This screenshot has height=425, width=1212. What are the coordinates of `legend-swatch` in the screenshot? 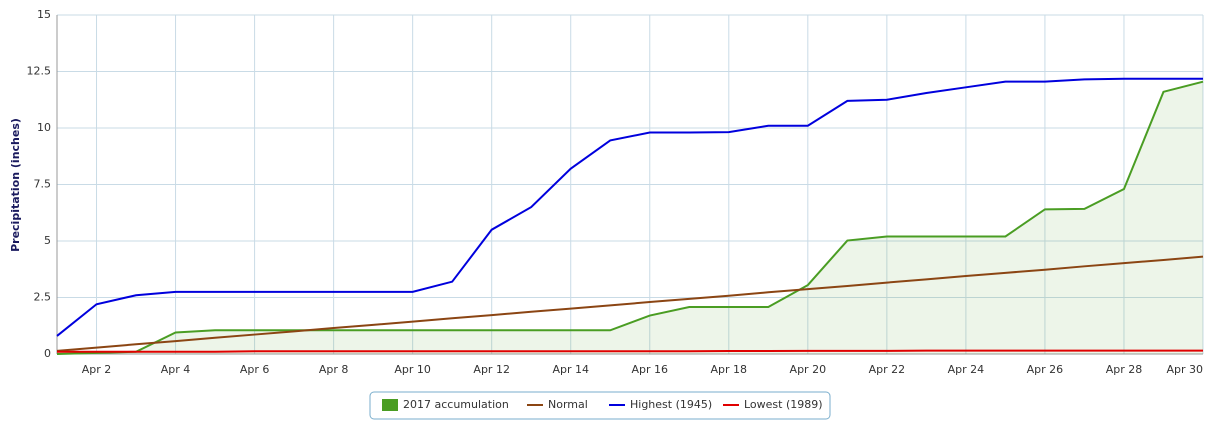 It's located at (390, 405).